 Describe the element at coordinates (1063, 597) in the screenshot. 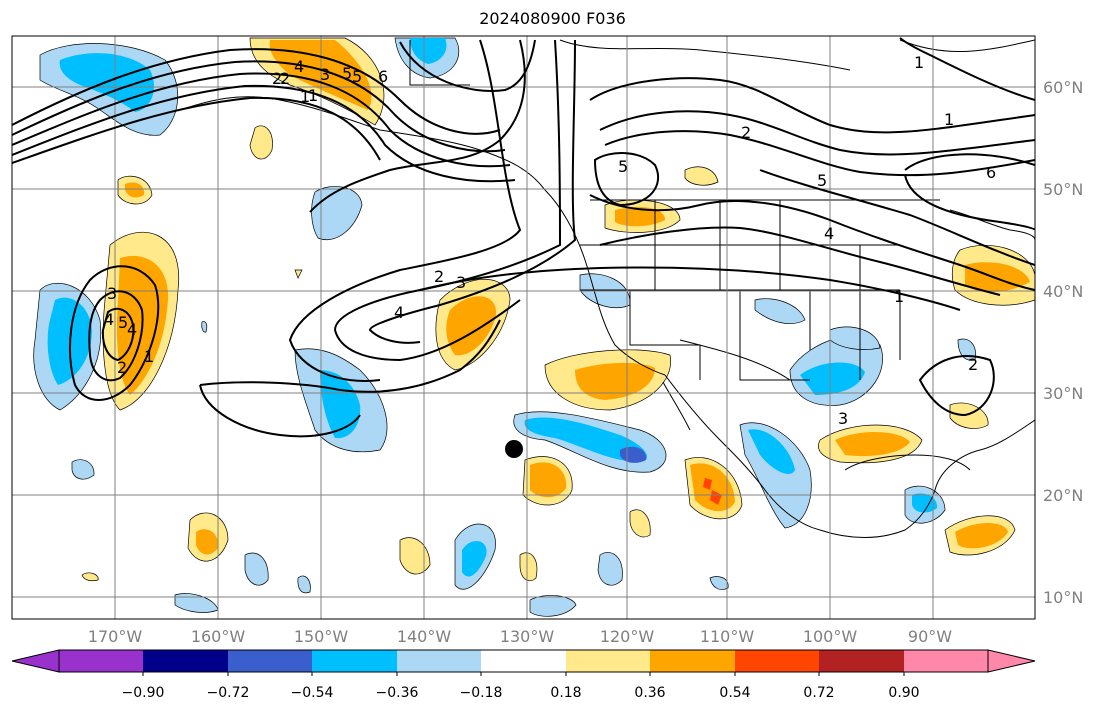

I see `lat-label: 10°N` at that location.